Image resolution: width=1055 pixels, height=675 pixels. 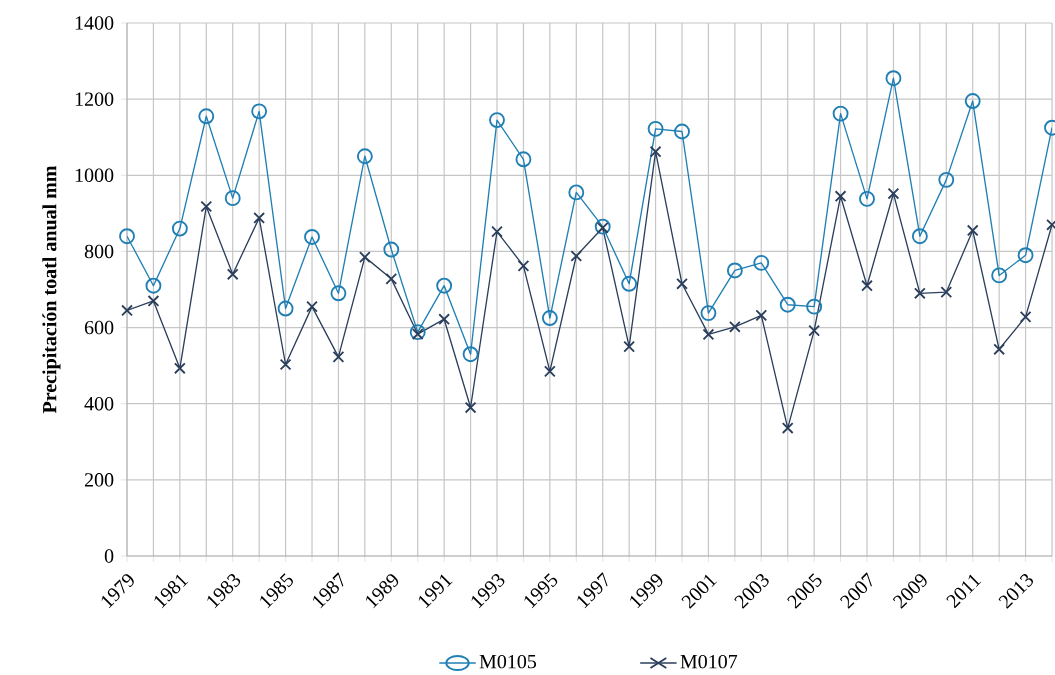 What do you see at coordinates (99, 480) in the screenshot?
I see `y-tick-label: 200` at bounding box center [99, 480].